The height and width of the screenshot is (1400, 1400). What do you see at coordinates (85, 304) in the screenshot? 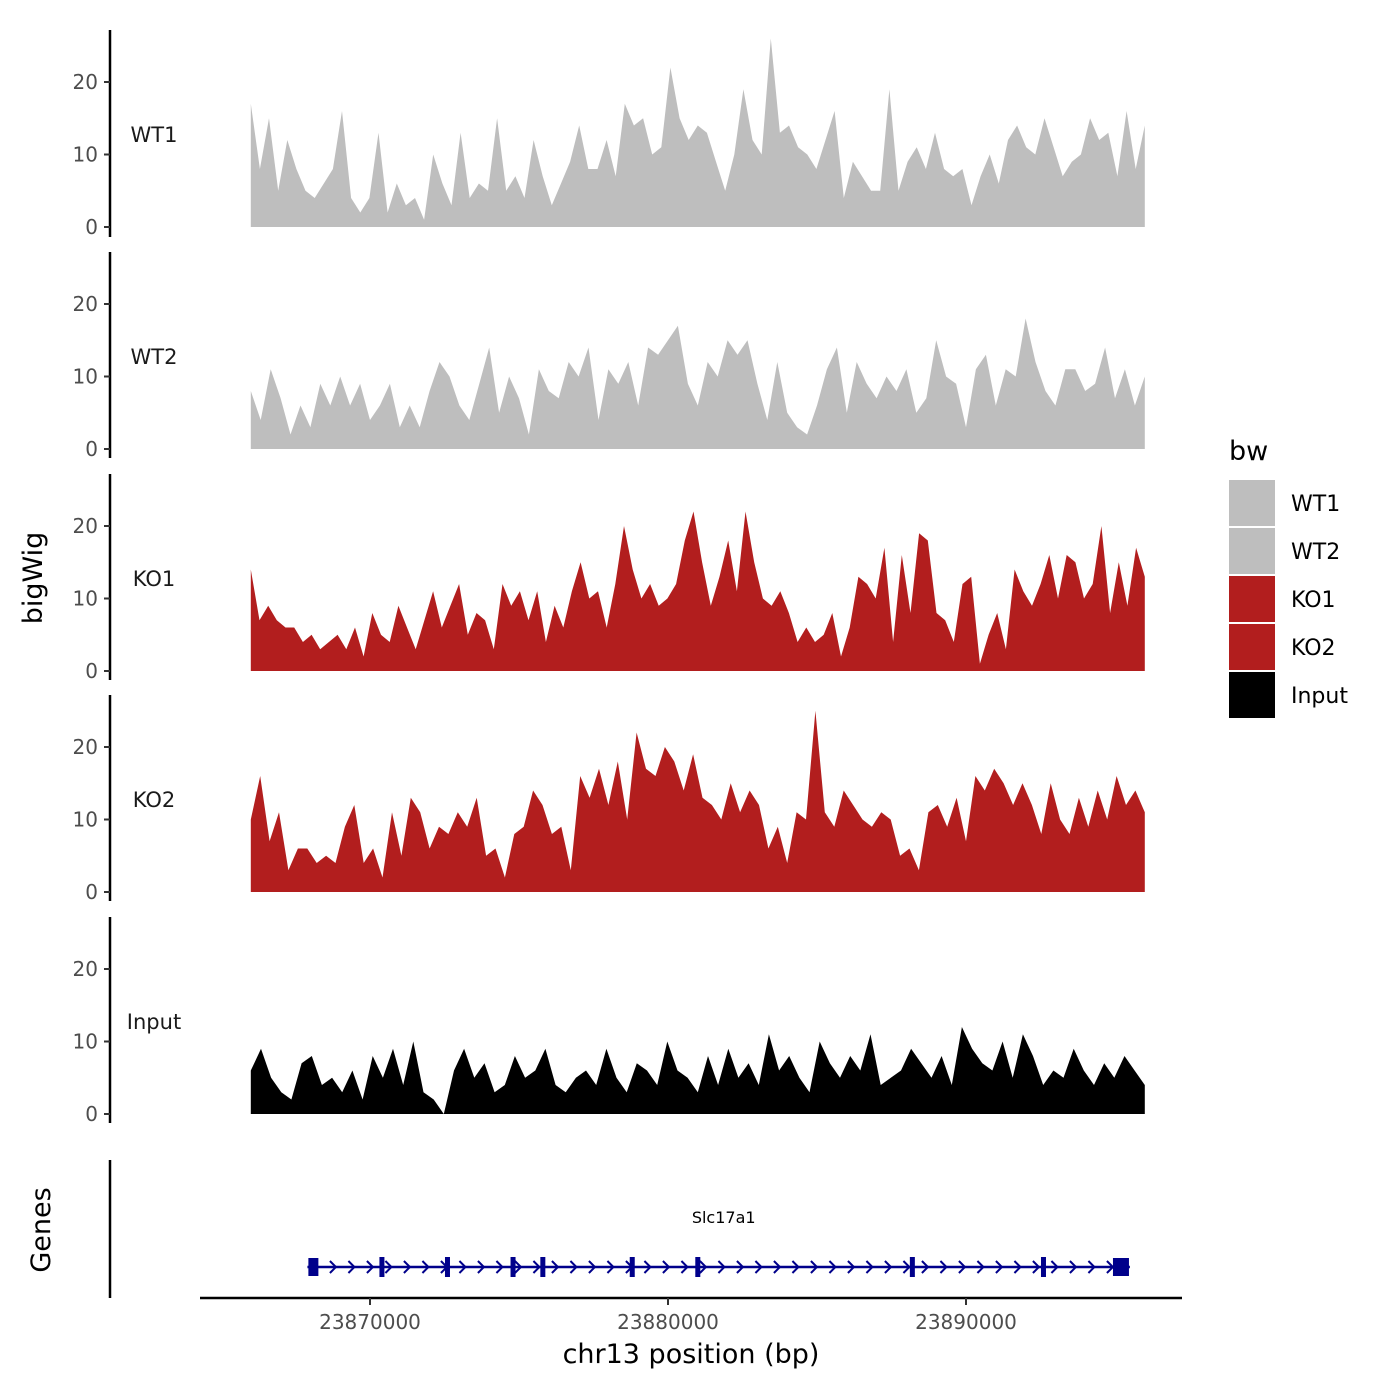
I see `y-tick-label-wt2-20: 20` at bounding box center [85, 304].